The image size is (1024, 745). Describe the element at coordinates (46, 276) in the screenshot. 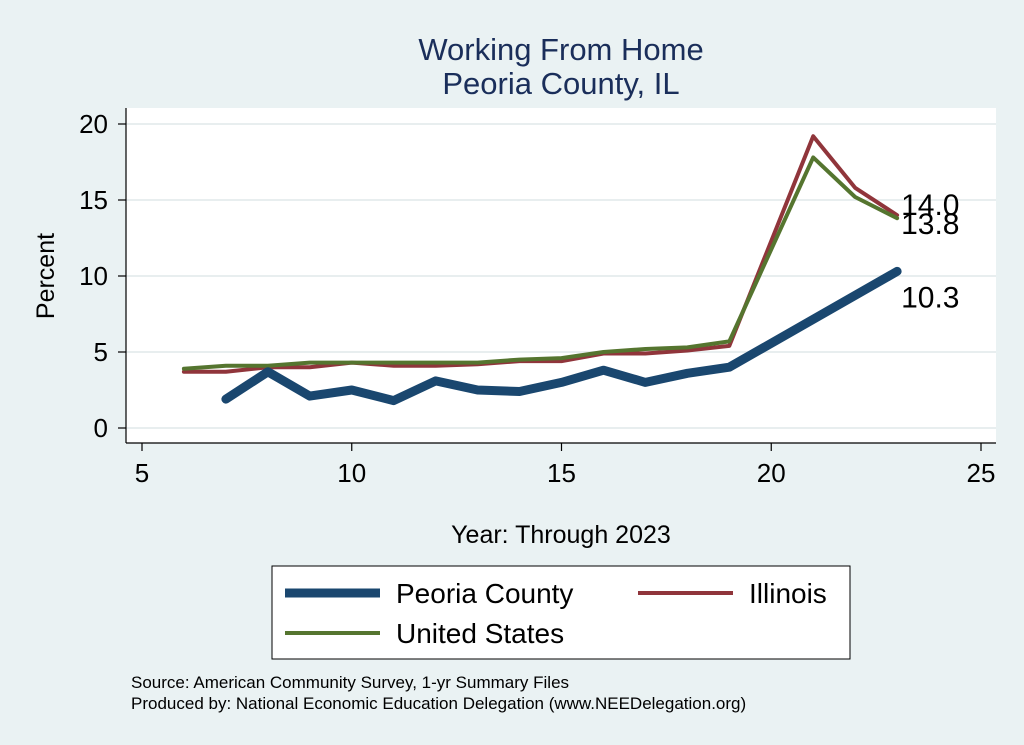

I see `y-axis-title: Percent` at that location.